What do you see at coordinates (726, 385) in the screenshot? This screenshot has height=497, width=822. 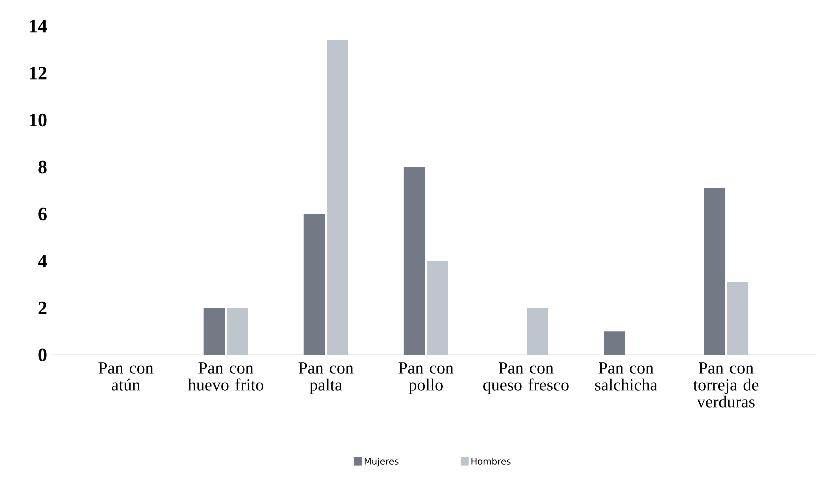 I see `x-tick-label: Pan con torreja de verduras` at bounding box center [726, 385].